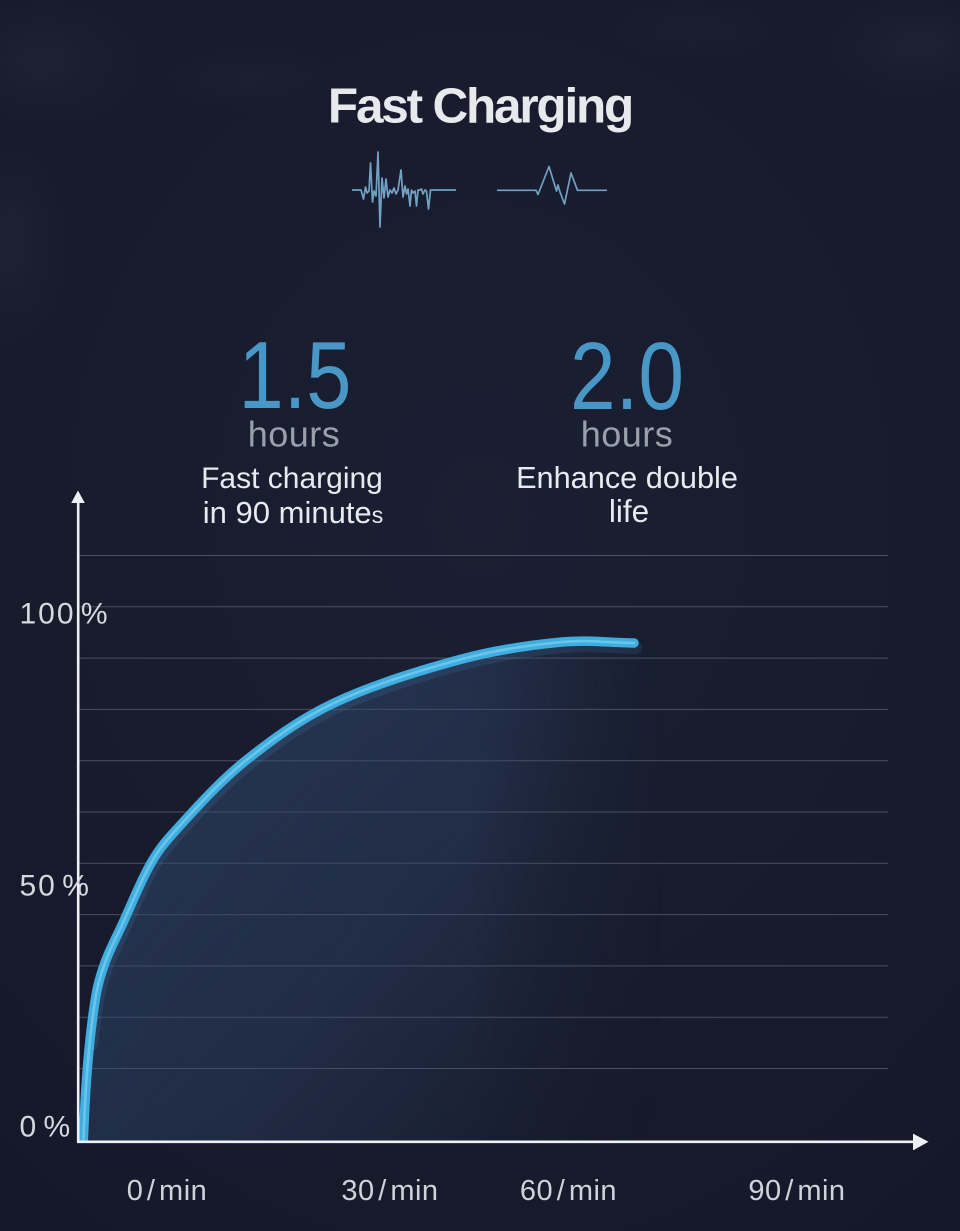 This screenshot has height=1231, width=960. What do you see at coordinates (629, 511) in the screenshot?
I see `svg-text: life` at bounding box center [629, 511].